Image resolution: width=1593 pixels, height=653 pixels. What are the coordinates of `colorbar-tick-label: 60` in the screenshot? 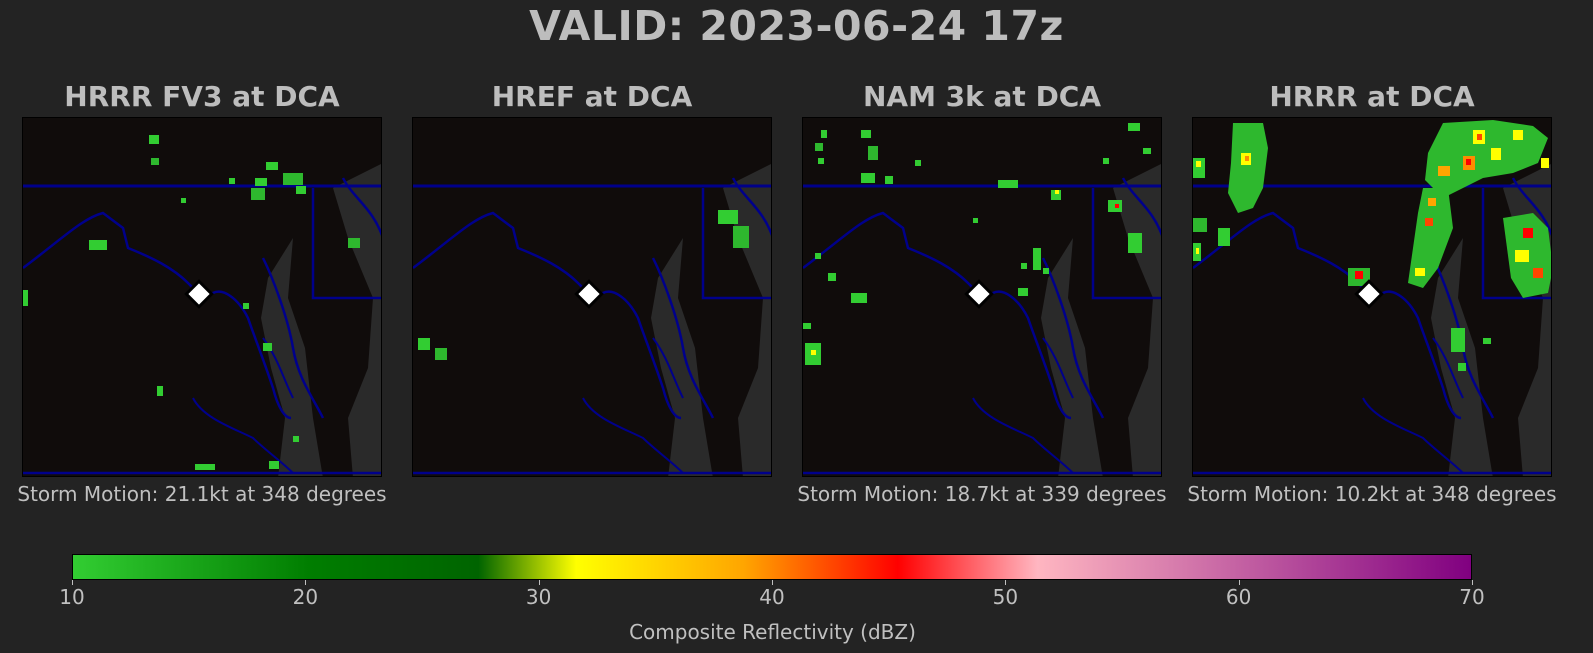 It's located at (1238, 597).